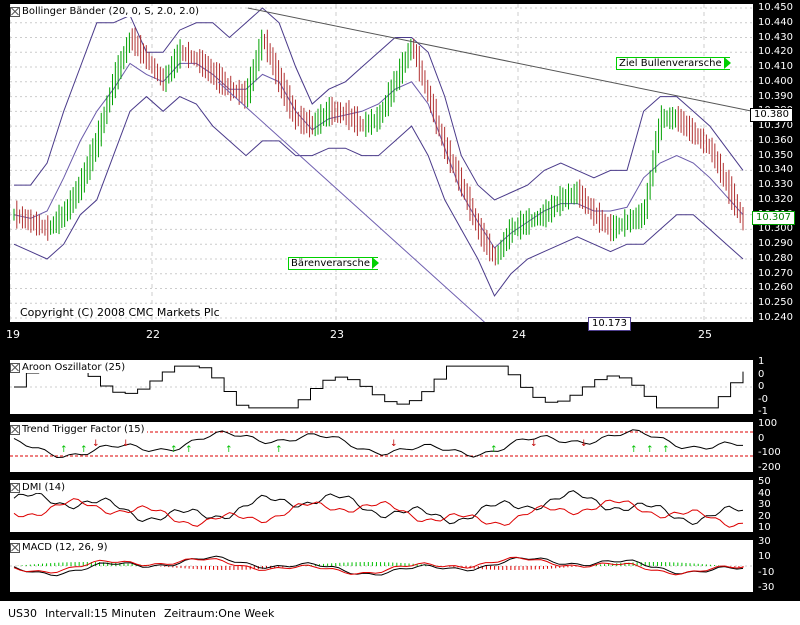  What do you see at coordinates (153, 334) in the screenshot?
I see `x-tick-label: 22` at bounding box center [153, 334].